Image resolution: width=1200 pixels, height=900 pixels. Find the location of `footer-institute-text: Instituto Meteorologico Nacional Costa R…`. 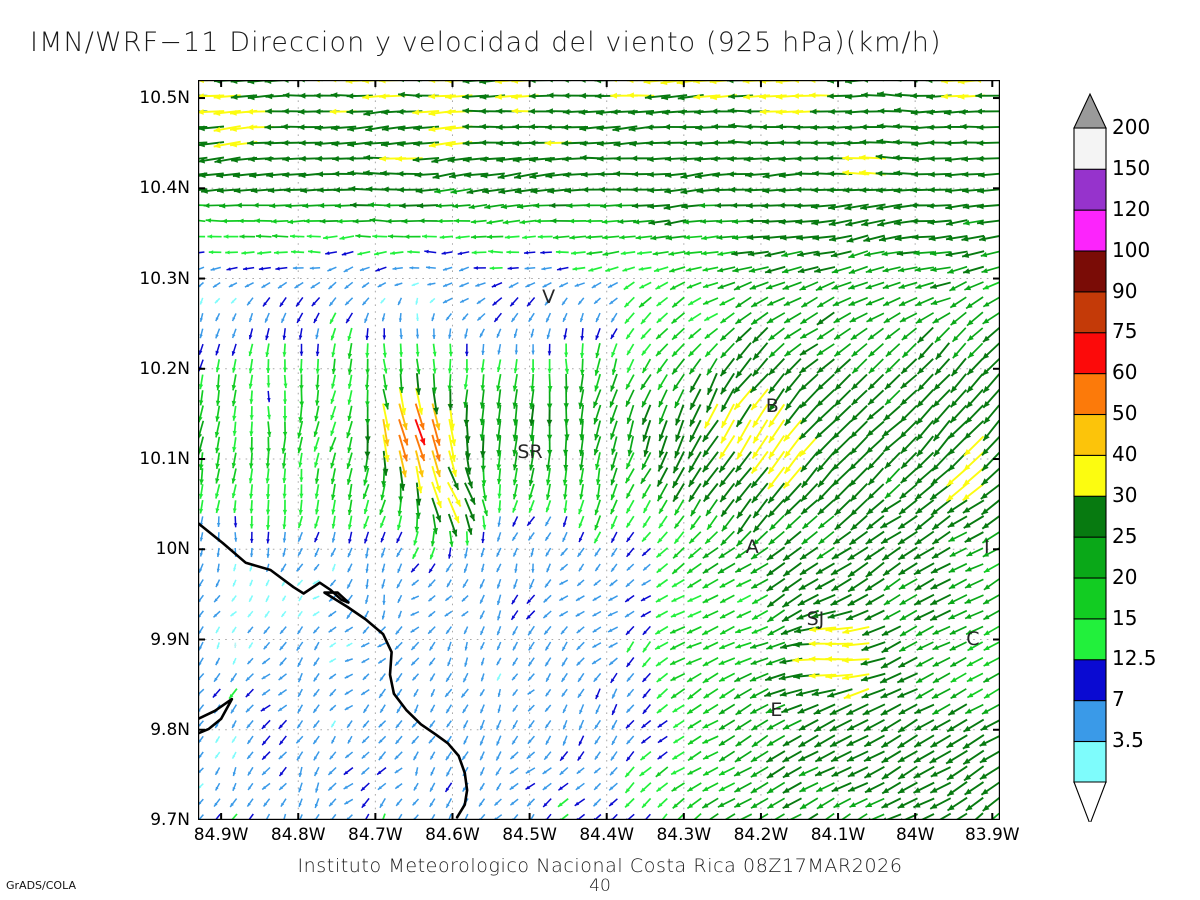

footer-institute-text: Instituto Meteorologico Nacional Costa R… is located at coordinates (600, 866).